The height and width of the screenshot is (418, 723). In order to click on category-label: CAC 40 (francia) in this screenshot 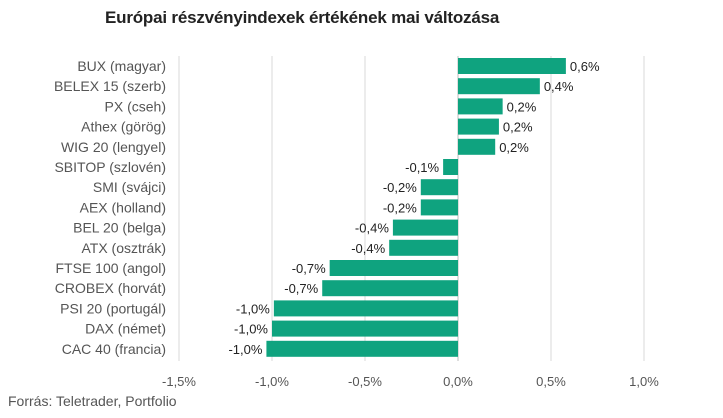, I will do `click(114, 349)`.